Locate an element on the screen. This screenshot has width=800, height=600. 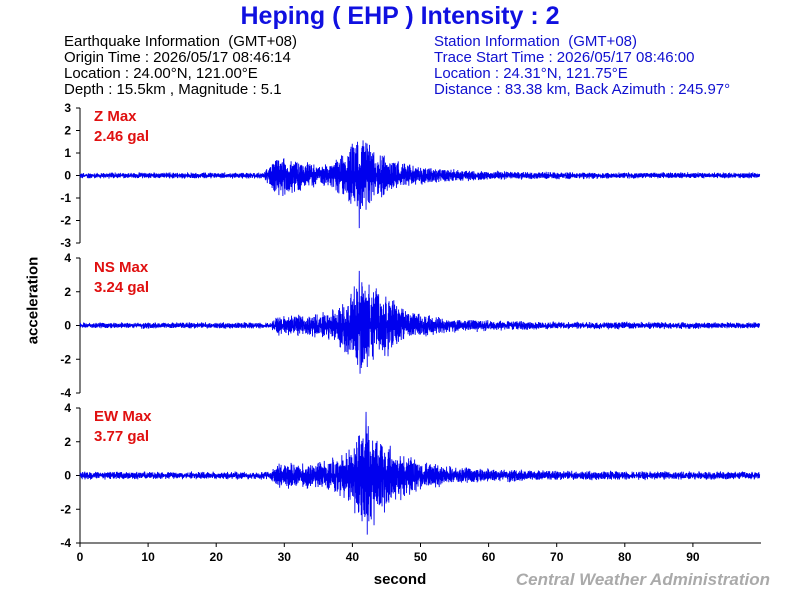
ew-y-tick-label: -4 is located at coordinates (65, 543).